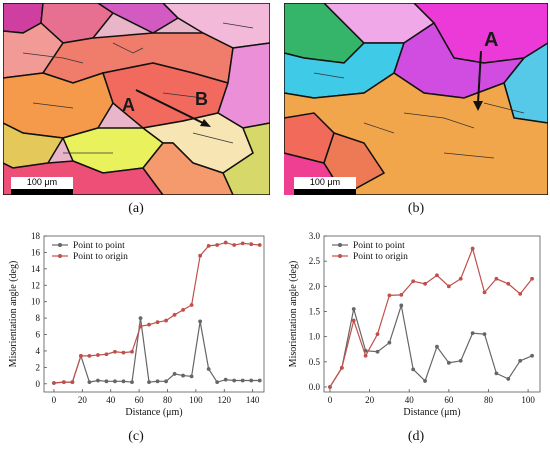 This screenshot has height=449, width=550. Describe the element at coordinates (83, 400) in the screenshot. I see `x-tick-label: 20` at that location.